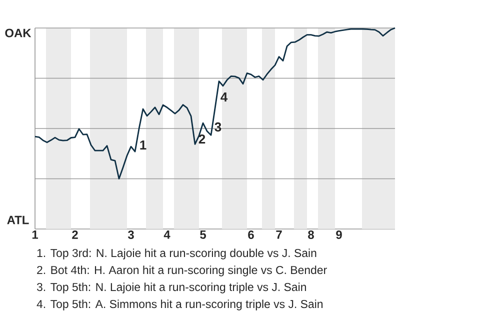 Image resolution: width=480 pixels, height=320 pixels. What do you see at coordinates (279, 234) in the screenshot?
I see `x-tick-label: 7` at bounding box center [279, 234].